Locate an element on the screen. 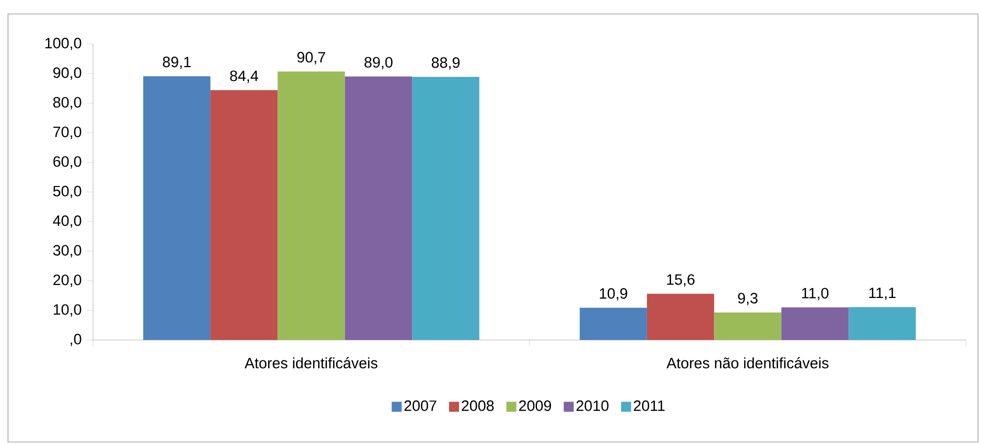 The height and width of the screenshot is (444, 981). y-tick-label: 100,0 is located at coordinates (63, 44).